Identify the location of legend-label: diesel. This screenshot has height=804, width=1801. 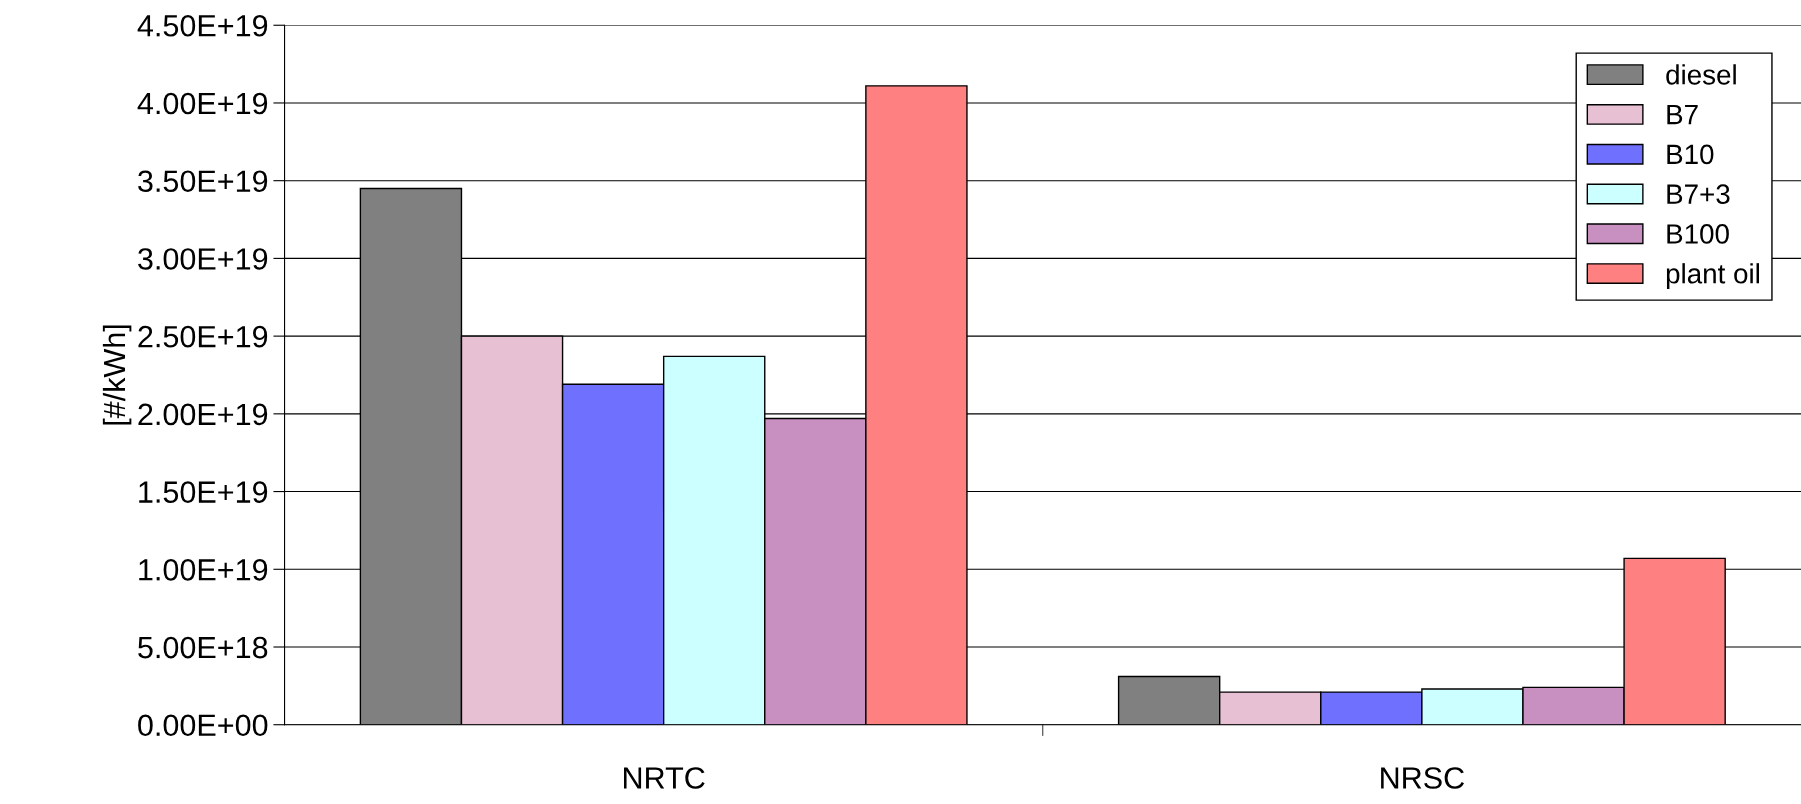
(1701, 74).